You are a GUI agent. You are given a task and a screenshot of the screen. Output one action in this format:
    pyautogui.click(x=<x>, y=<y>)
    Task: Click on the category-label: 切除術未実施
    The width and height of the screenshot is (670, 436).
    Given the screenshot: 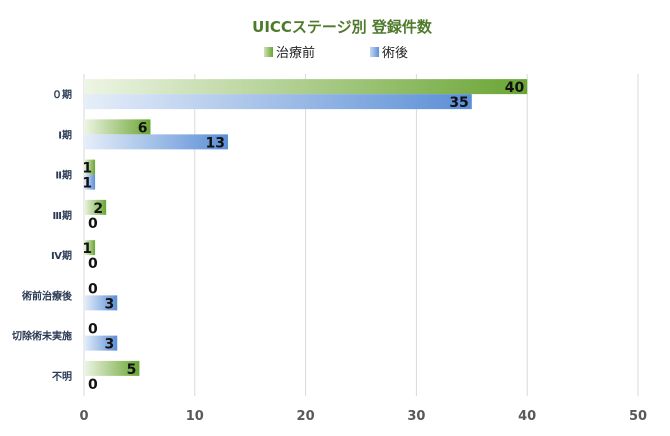 What is the action you would take?
    pyautogui.click(x=42, y=336)
    